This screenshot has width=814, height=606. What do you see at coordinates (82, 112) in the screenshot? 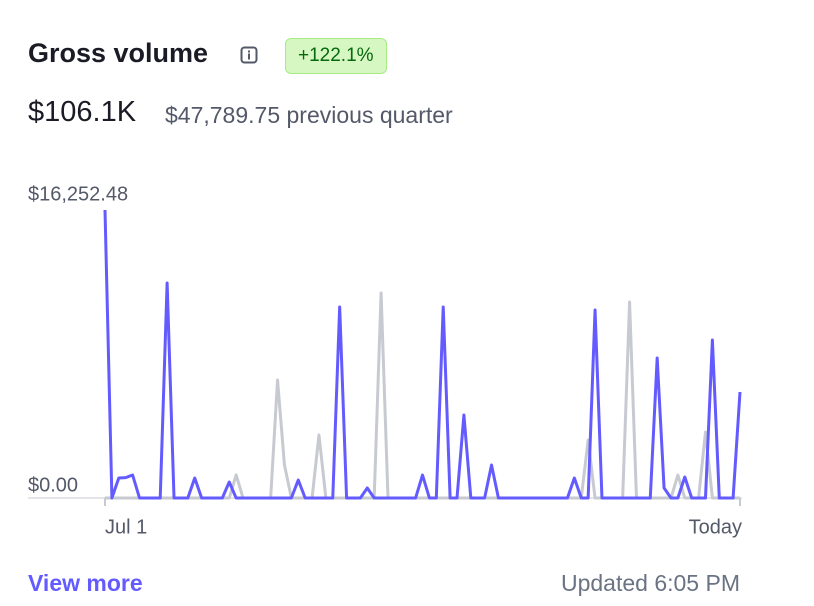
I see `total-value: $106.1K` at bounding box center [82, 112].